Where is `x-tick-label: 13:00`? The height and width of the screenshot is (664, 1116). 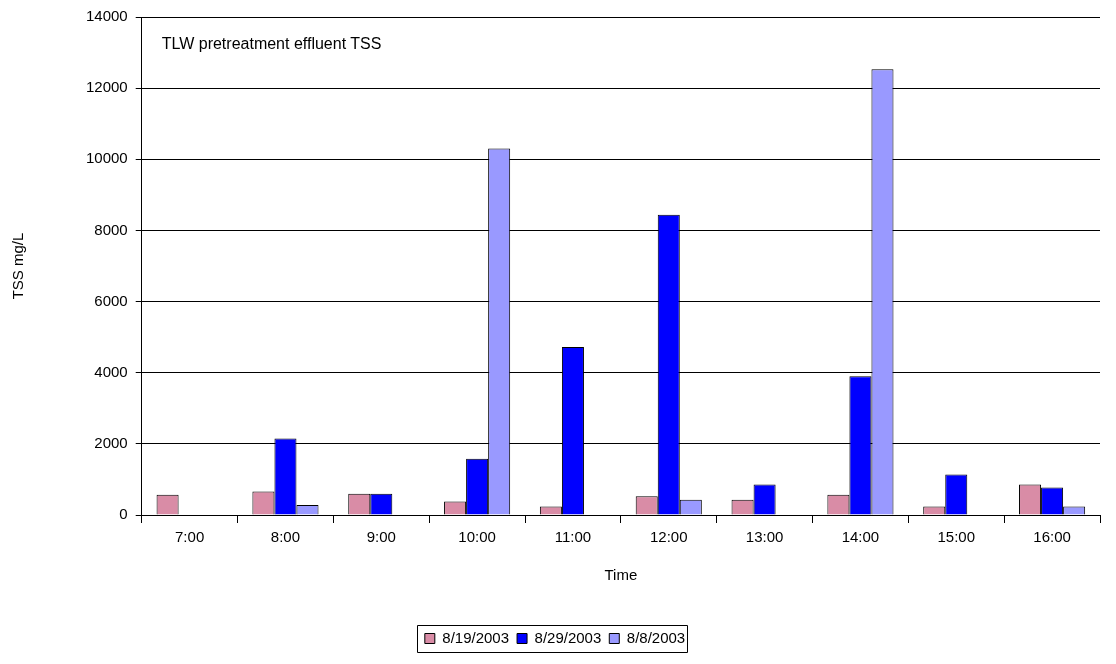
x-tick-label: 13:00 is located at coordinates (764, 537).